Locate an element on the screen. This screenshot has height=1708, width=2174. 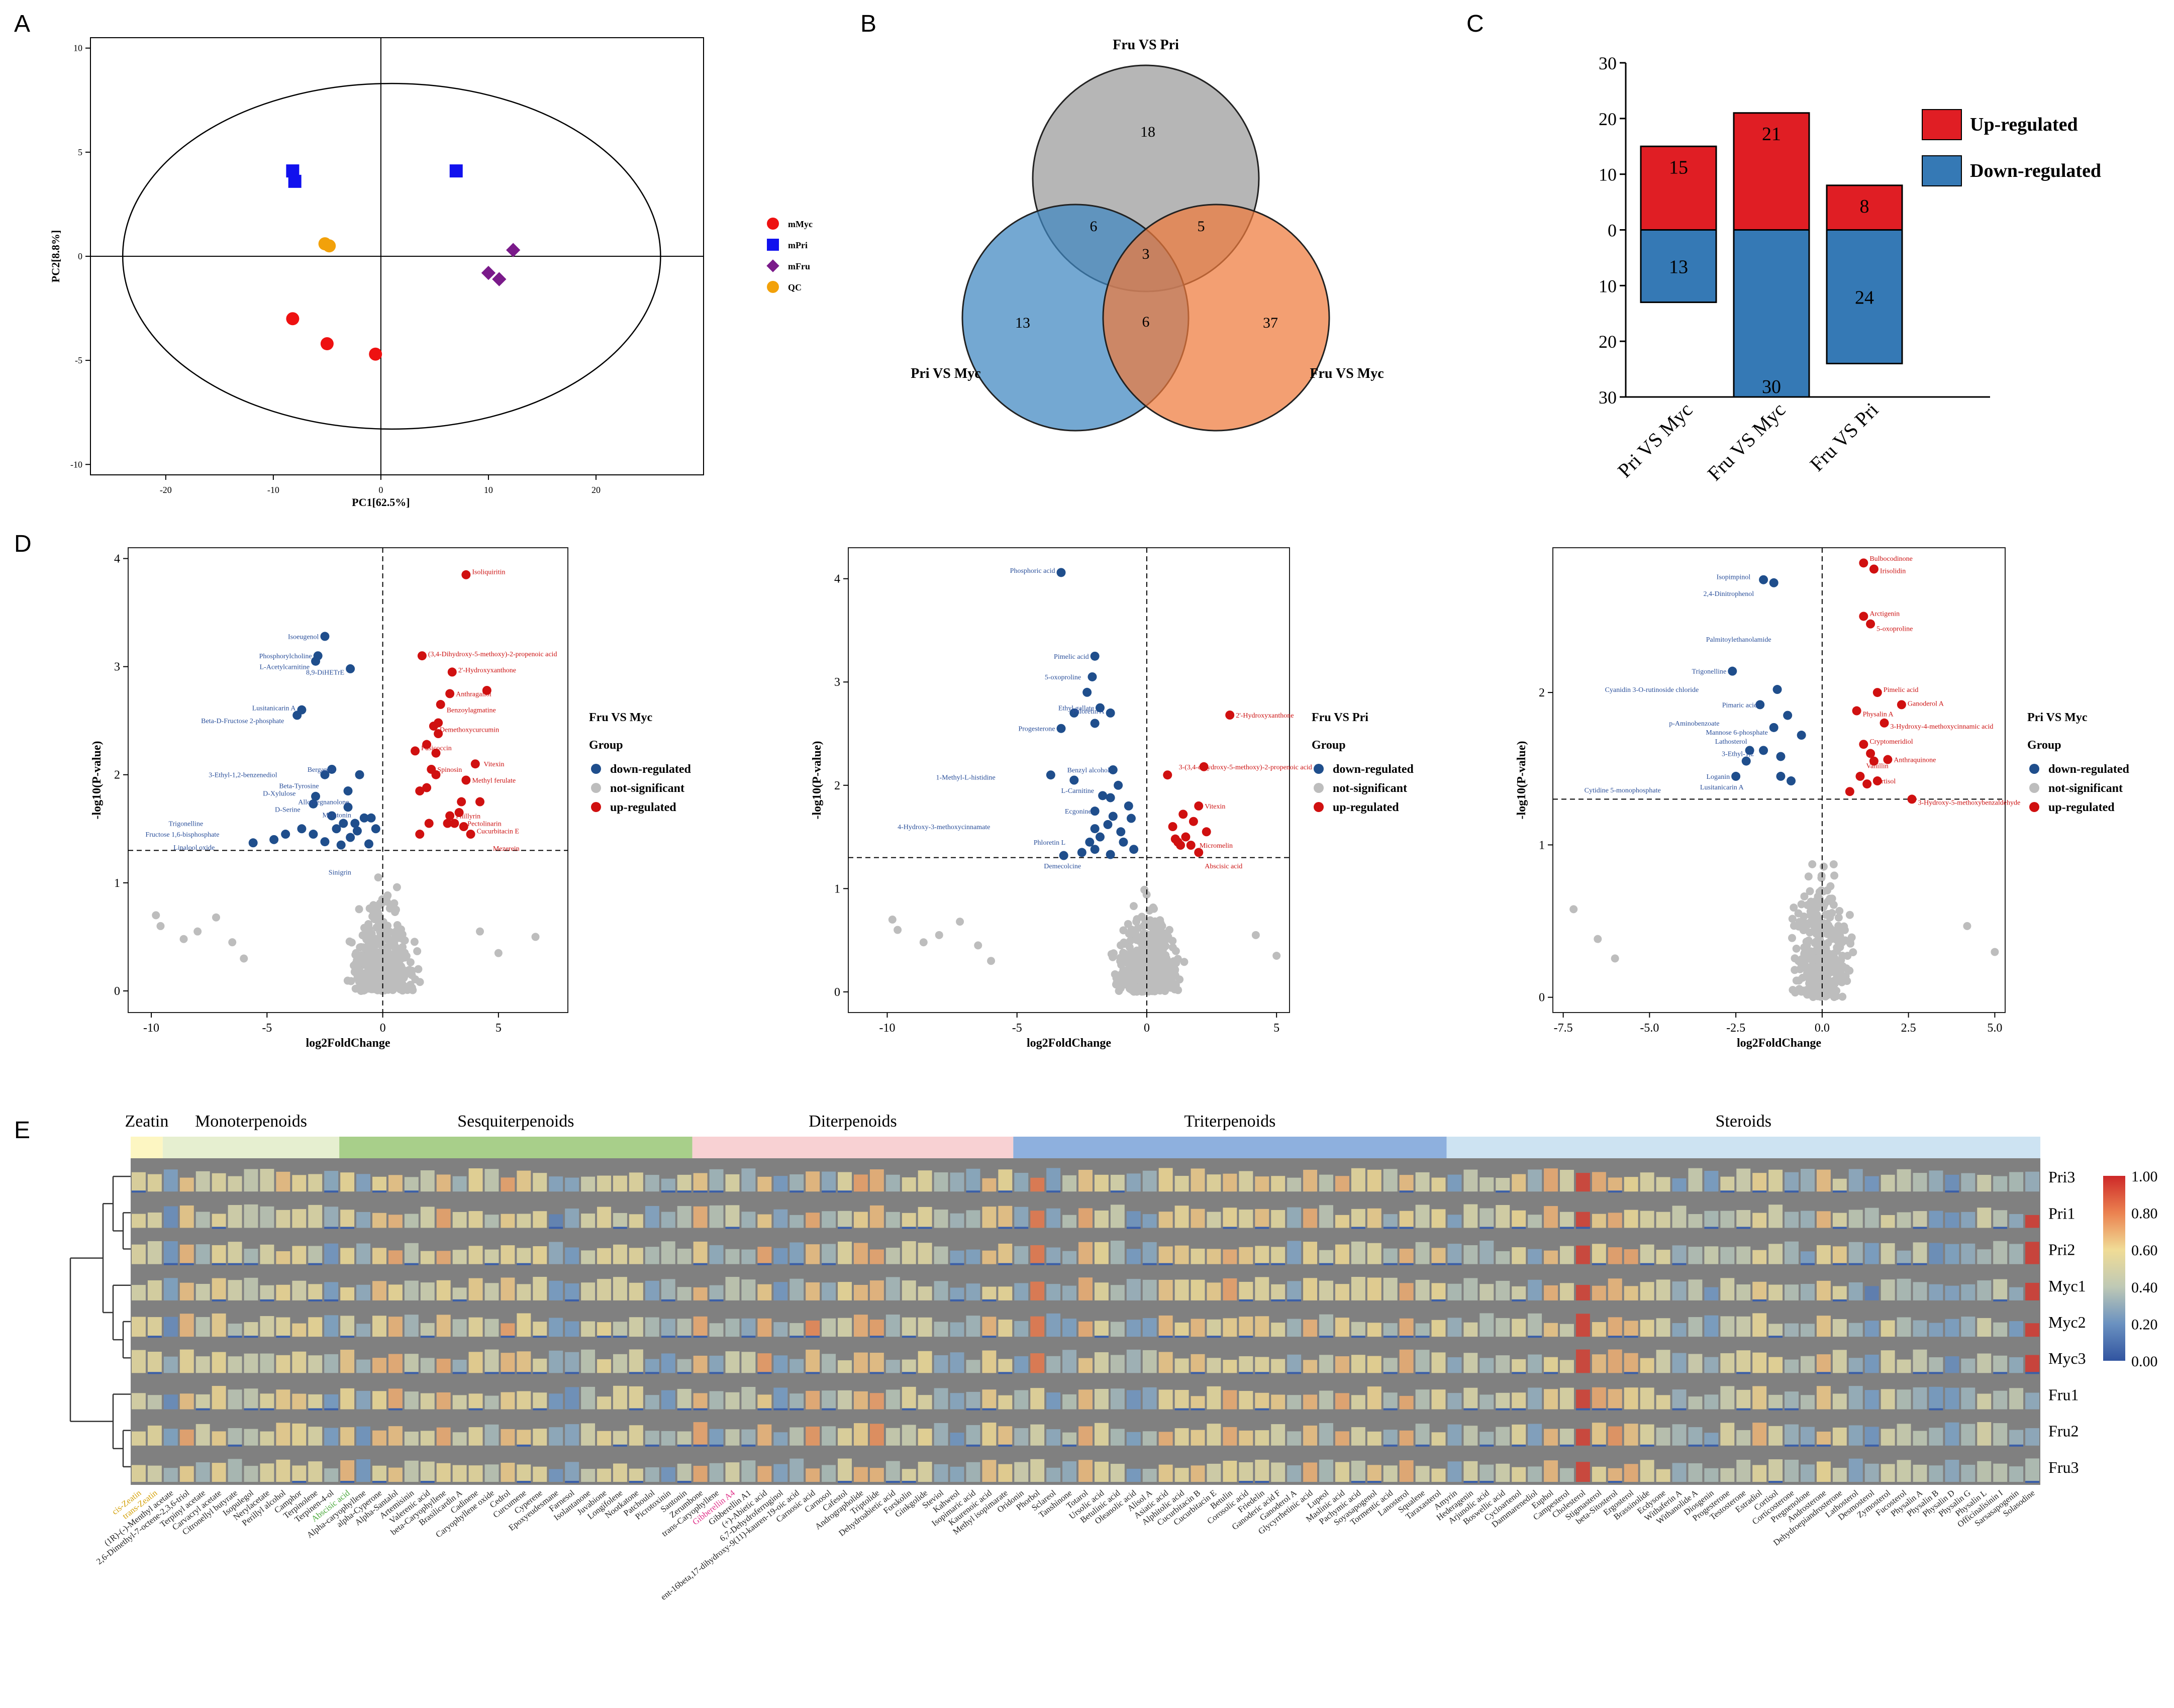
updown-y-tick-label: 30 is located at coordinates (1608, 63).